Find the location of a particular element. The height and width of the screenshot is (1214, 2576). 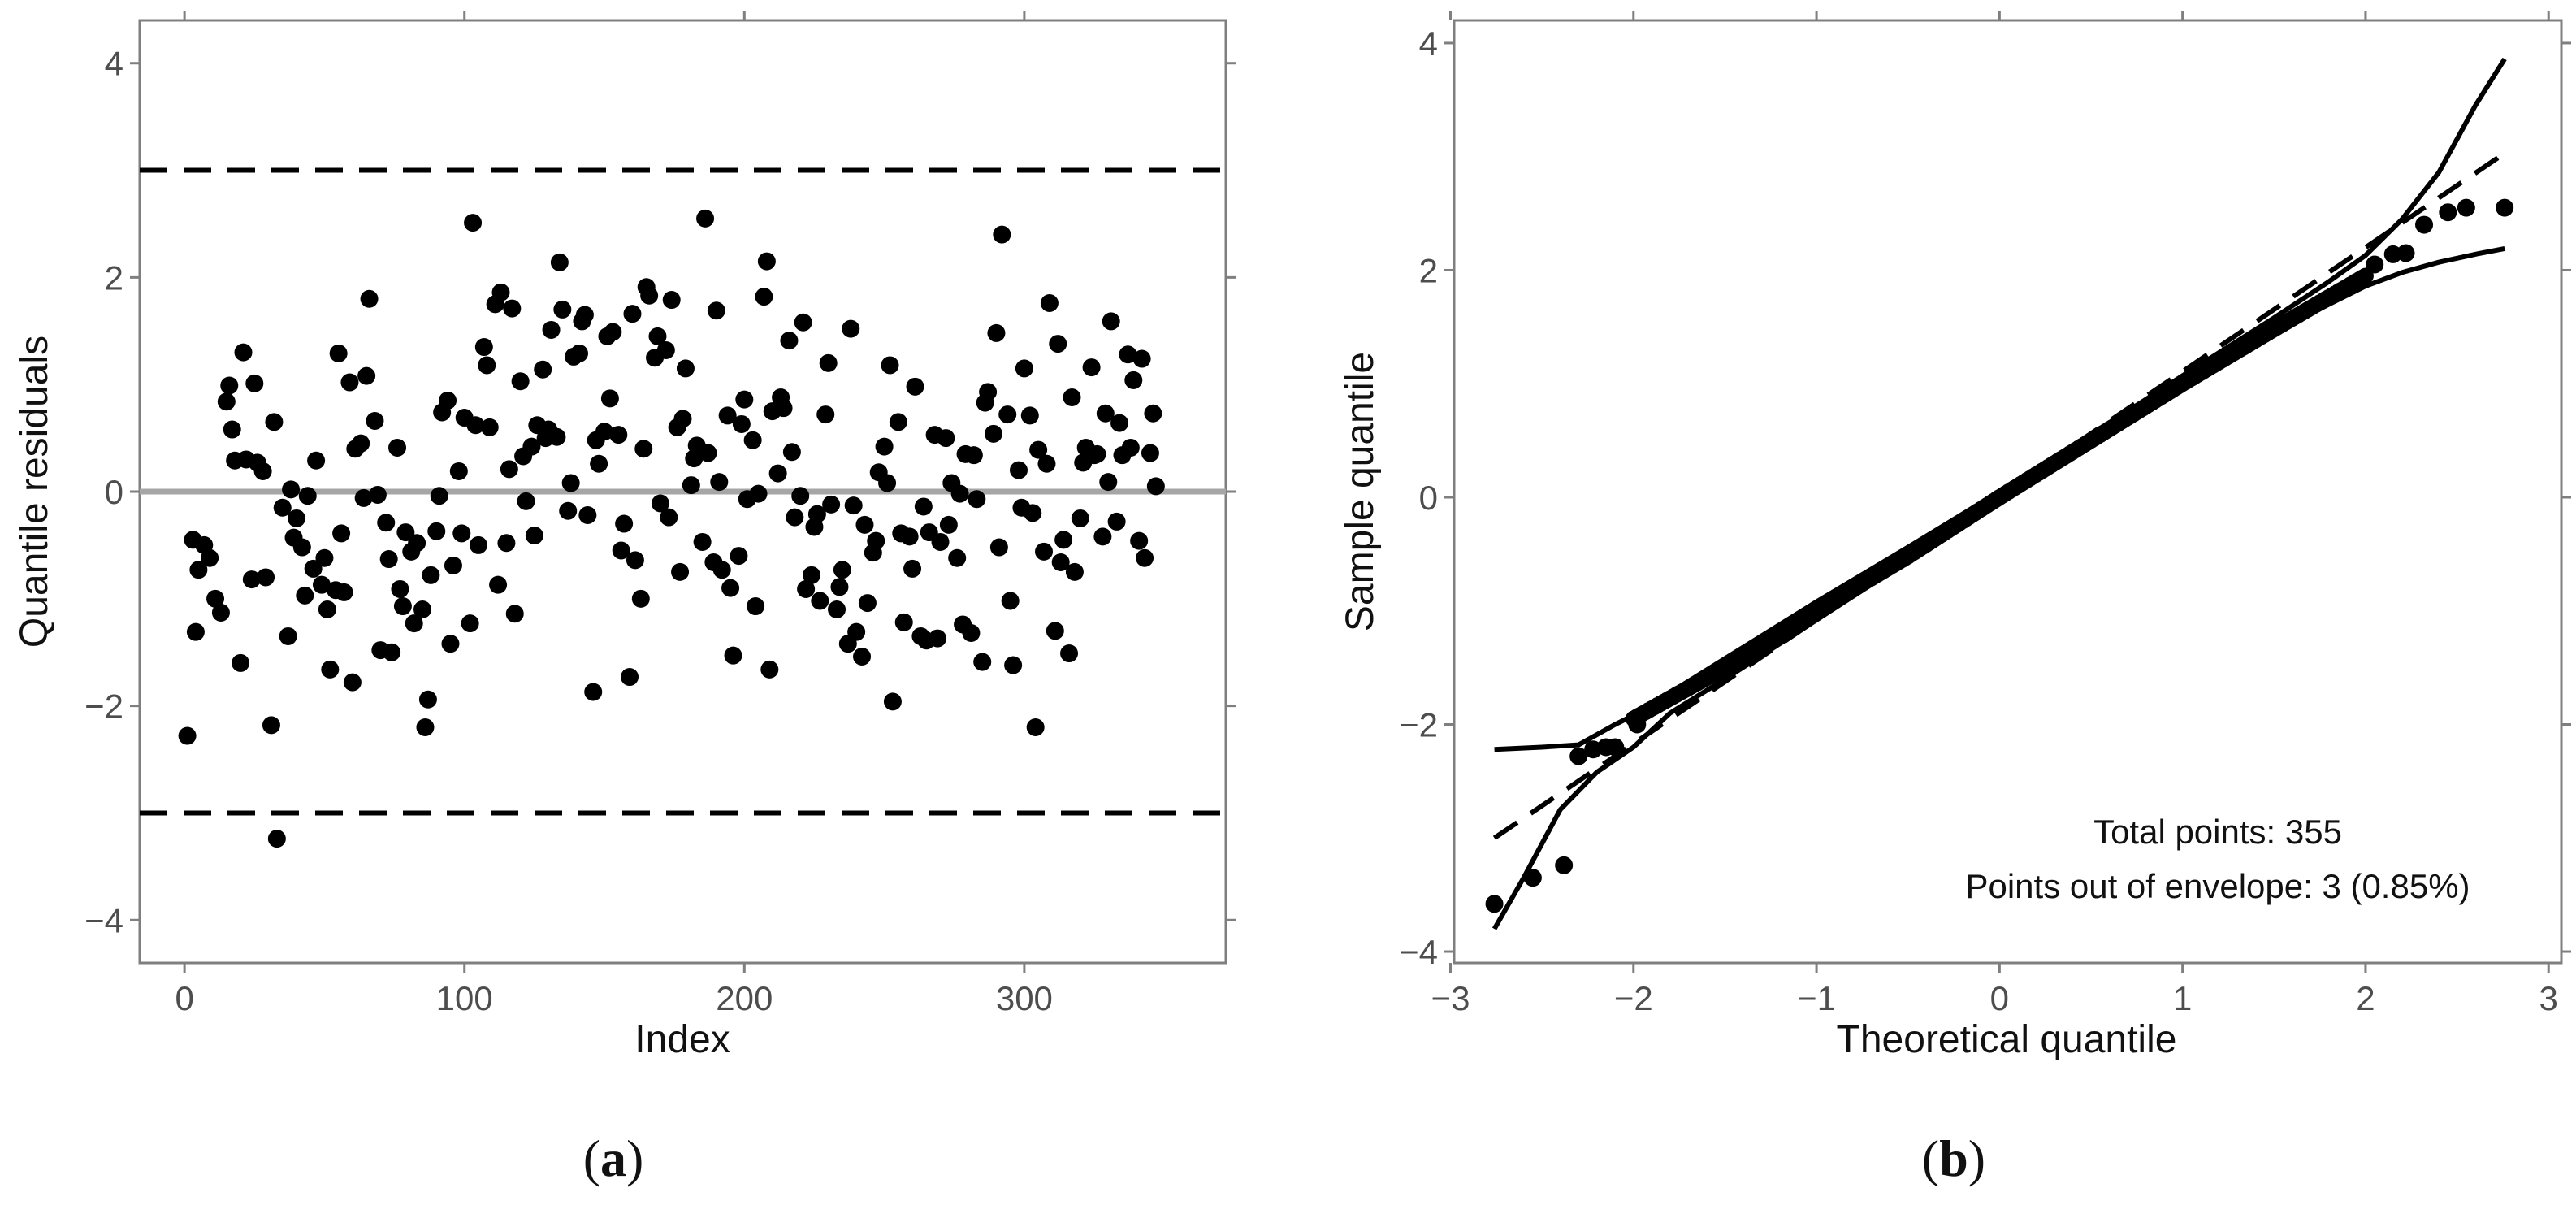

b-x-tick-label: 1 is located at coordinates (2182, 998).